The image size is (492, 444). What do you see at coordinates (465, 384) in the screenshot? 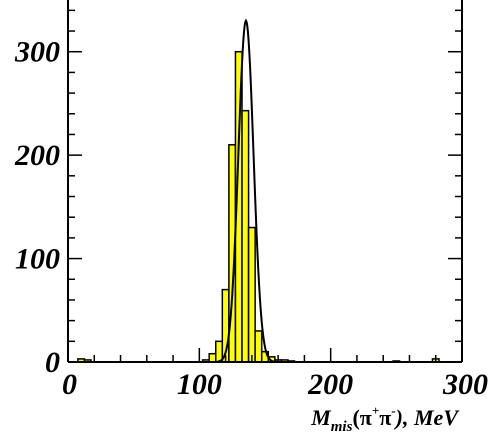
I see `x-tick-label-3: 300` at bounding box center [465, 384].